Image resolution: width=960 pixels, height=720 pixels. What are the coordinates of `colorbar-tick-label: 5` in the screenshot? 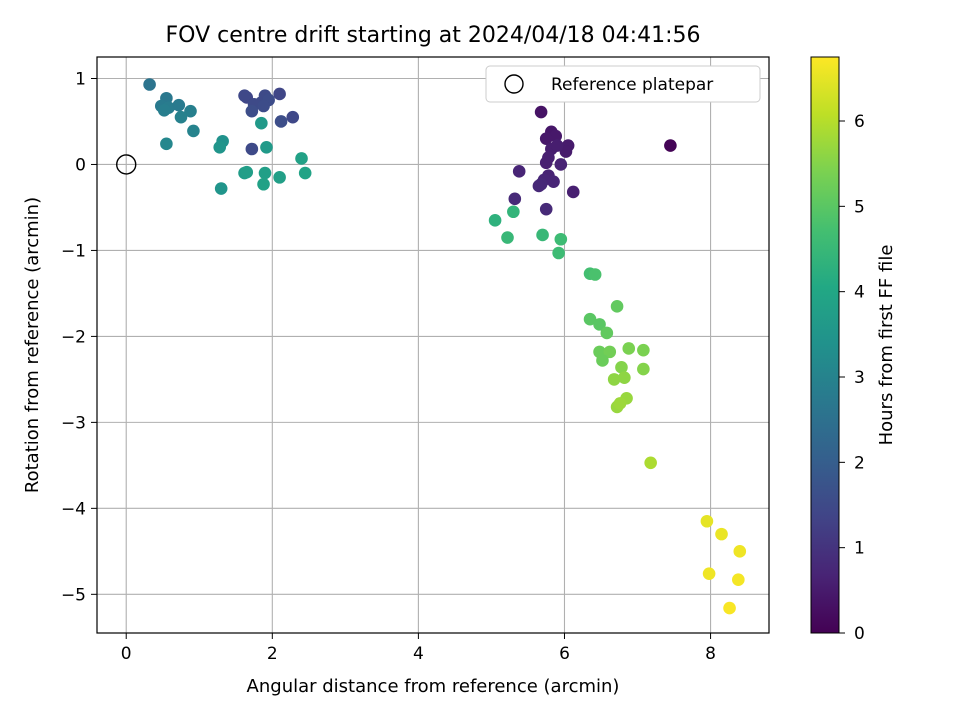 It's located at (859, 207).